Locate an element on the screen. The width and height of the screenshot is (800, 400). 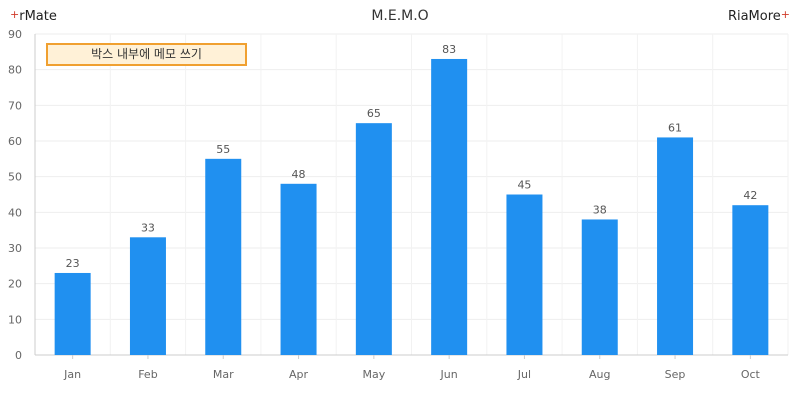
brand-right-label: RiaMore is located at coordinates (754, 16).